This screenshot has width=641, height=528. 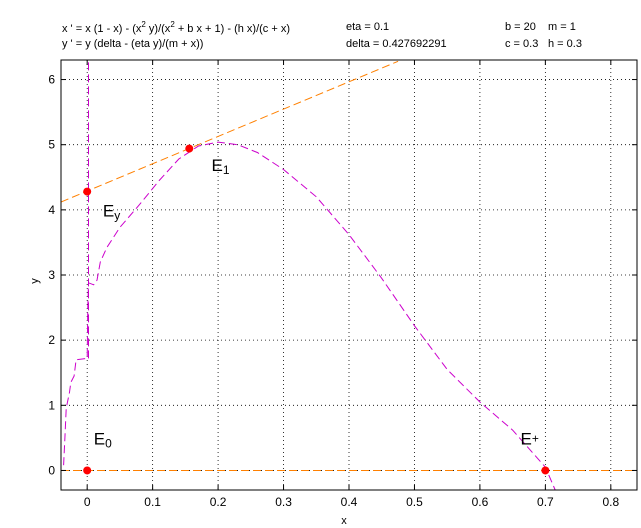 I want to click on param-c: c = 0.3, so click(x=521, y=44).